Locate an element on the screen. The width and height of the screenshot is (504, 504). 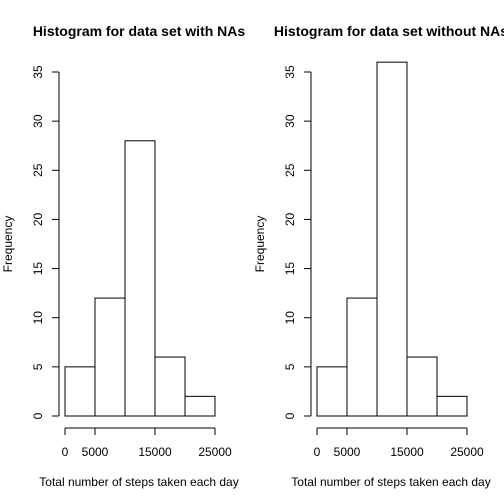
chart-title: Histogram for data set with NAs is located at coordinates (139, 31).